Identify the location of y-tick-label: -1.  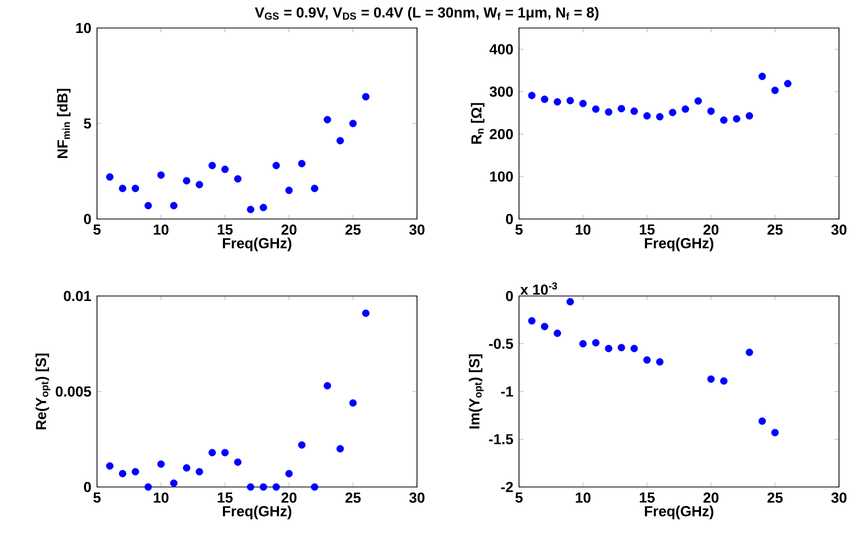
(507, 391).